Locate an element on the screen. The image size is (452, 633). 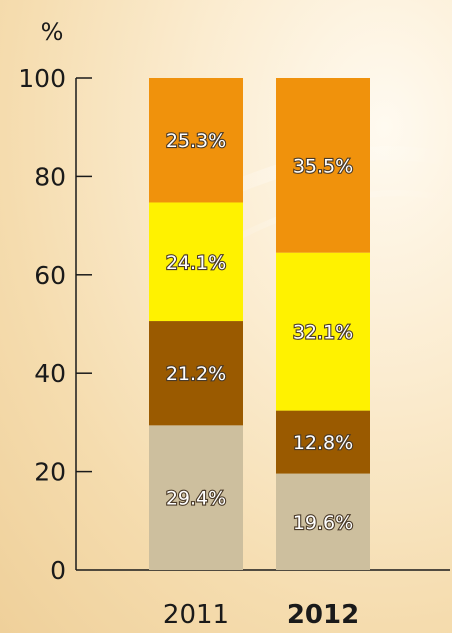
bar-segment-label: 25.3% is located at coordinates (196, 141).